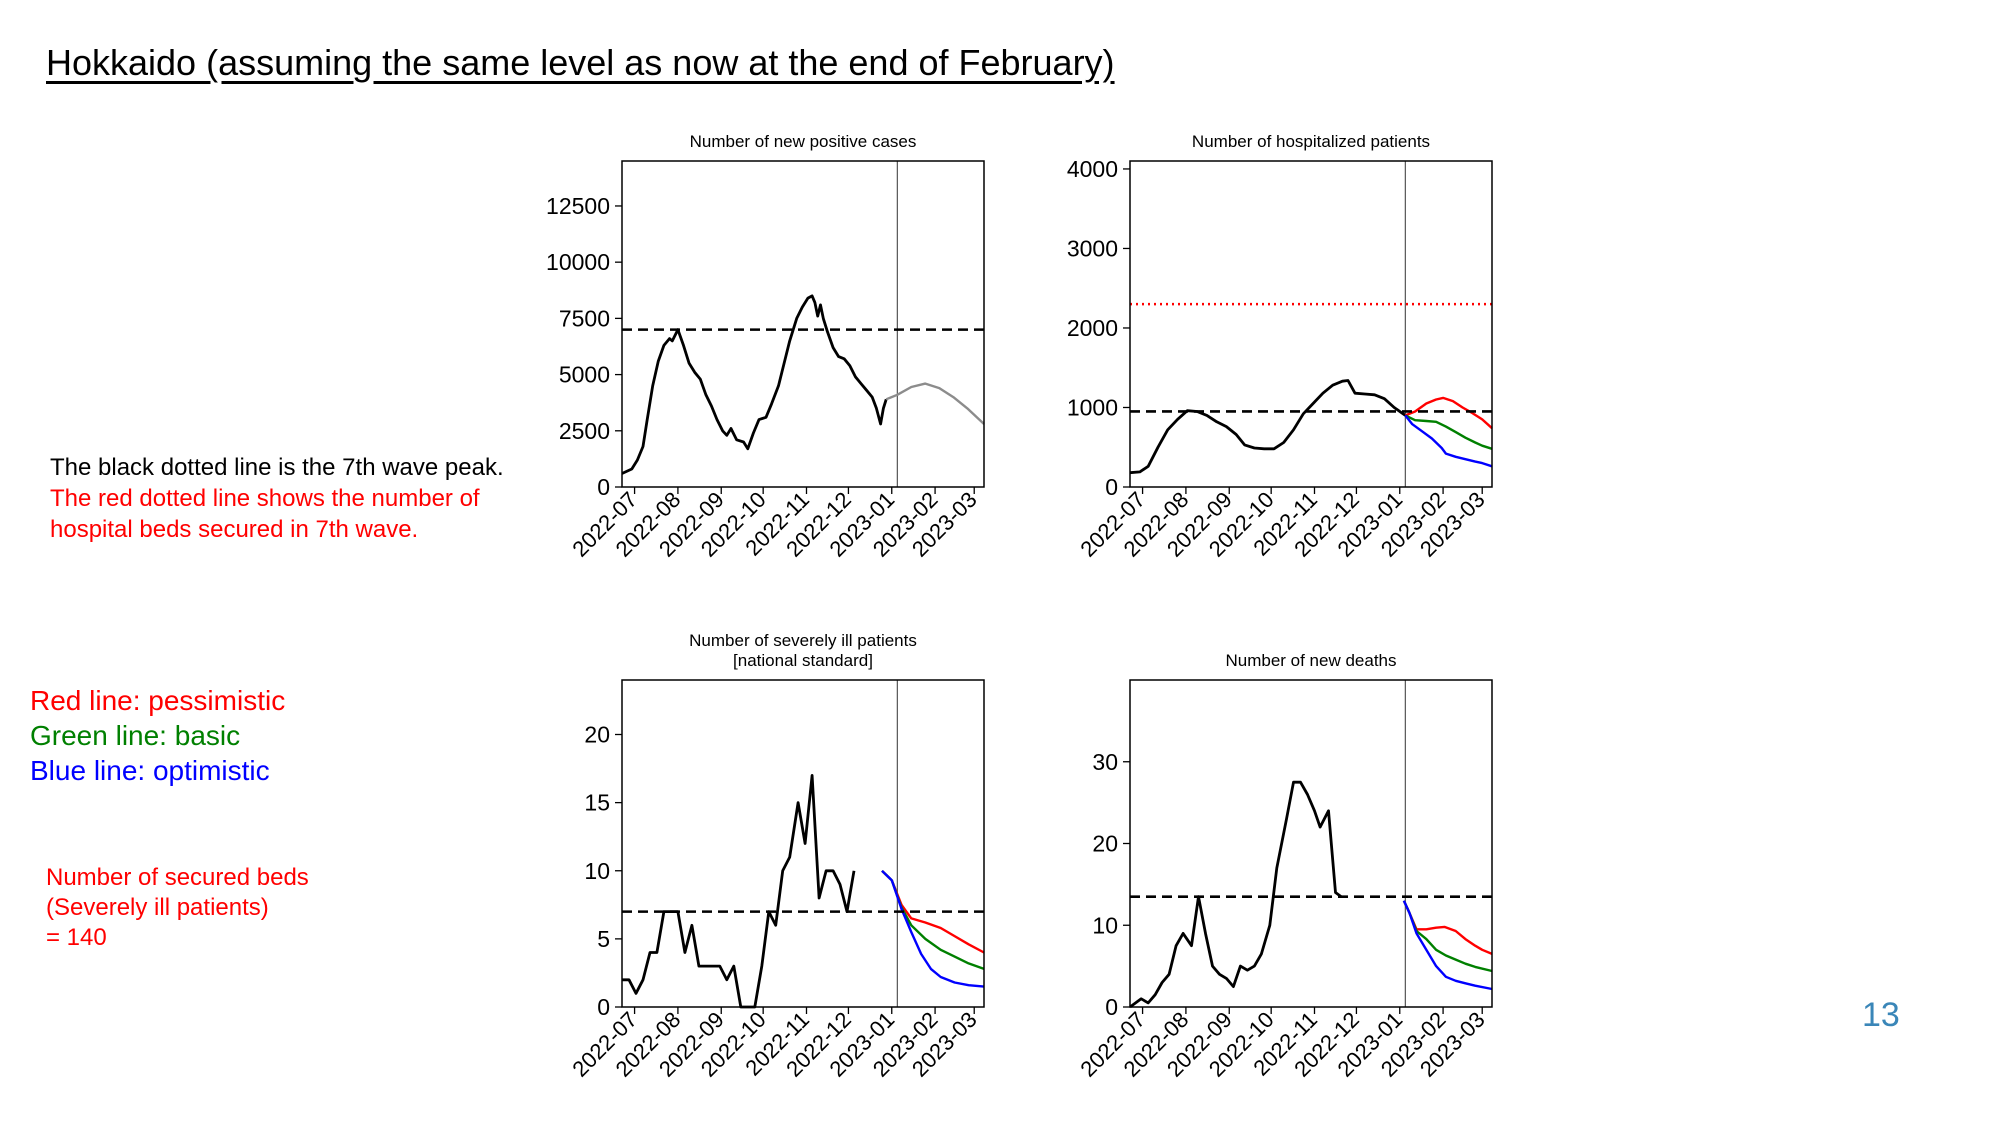 The width and height of the screenshot is (2000, 1125). I want to click on chart-title: Number of severely ill patients, so click(803, 640).